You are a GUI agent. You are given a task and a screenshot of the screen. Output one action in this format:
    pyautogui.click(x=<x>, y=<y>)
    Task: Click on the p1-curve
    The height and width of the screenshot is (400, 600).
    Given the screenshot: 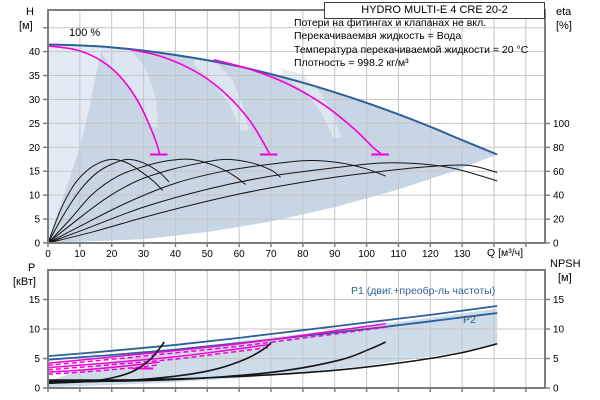 What is the action you would take?
    pyautogui.click(x=272, y=331)
    